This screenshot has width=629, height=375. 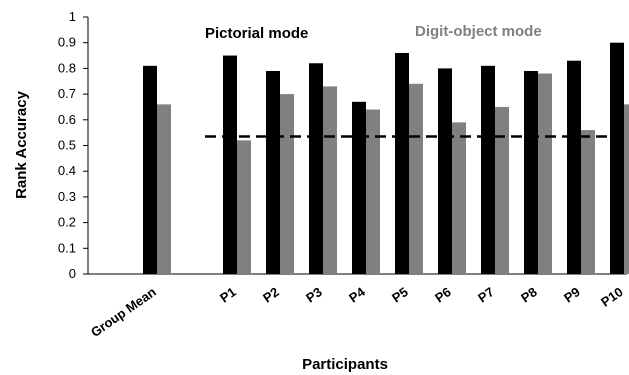 I want to click on y-tick-label: 1, so click(x=72, y=16).